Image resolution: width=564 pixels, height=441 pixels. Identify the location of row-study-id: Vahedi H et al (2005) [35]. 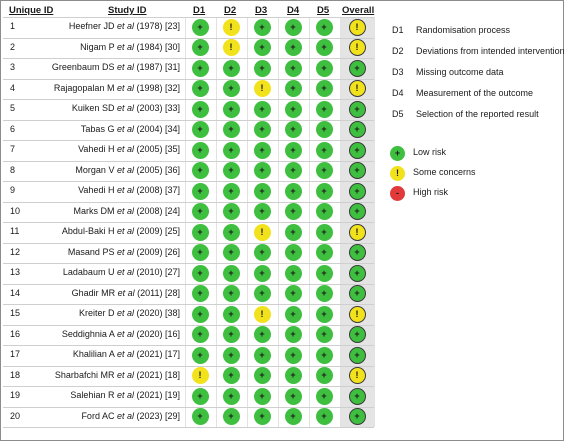
(129, 149).